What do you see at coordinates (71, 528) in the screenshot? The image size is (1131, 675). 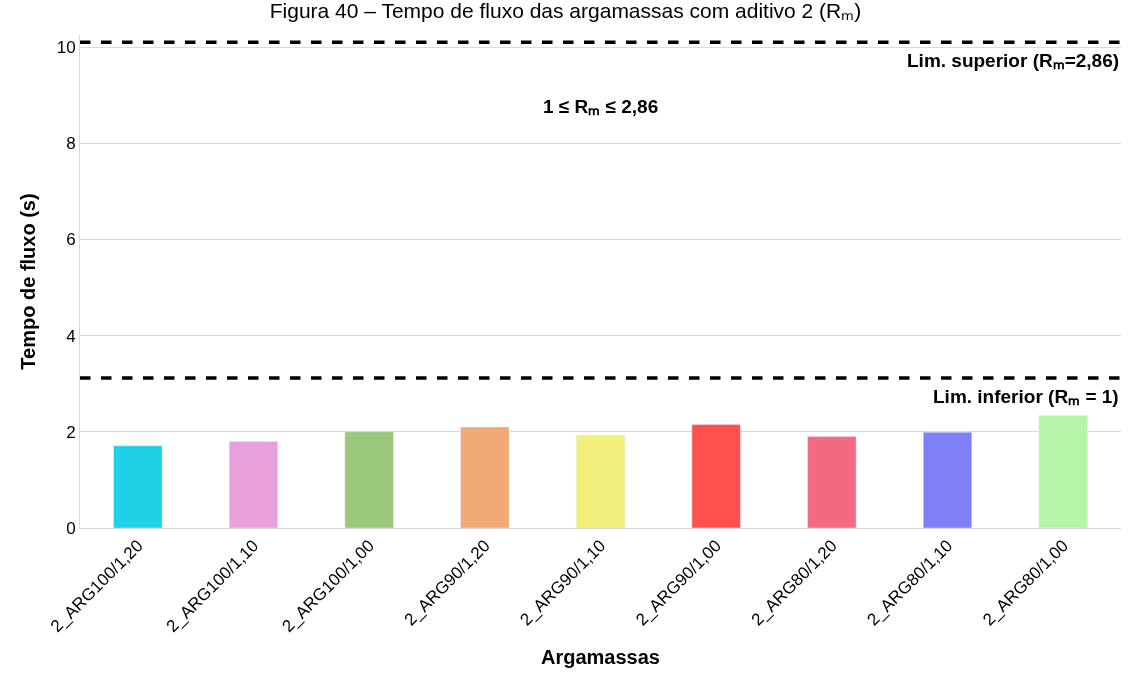 I see `y-tick-label: 0` at bounding box center [71, 528].